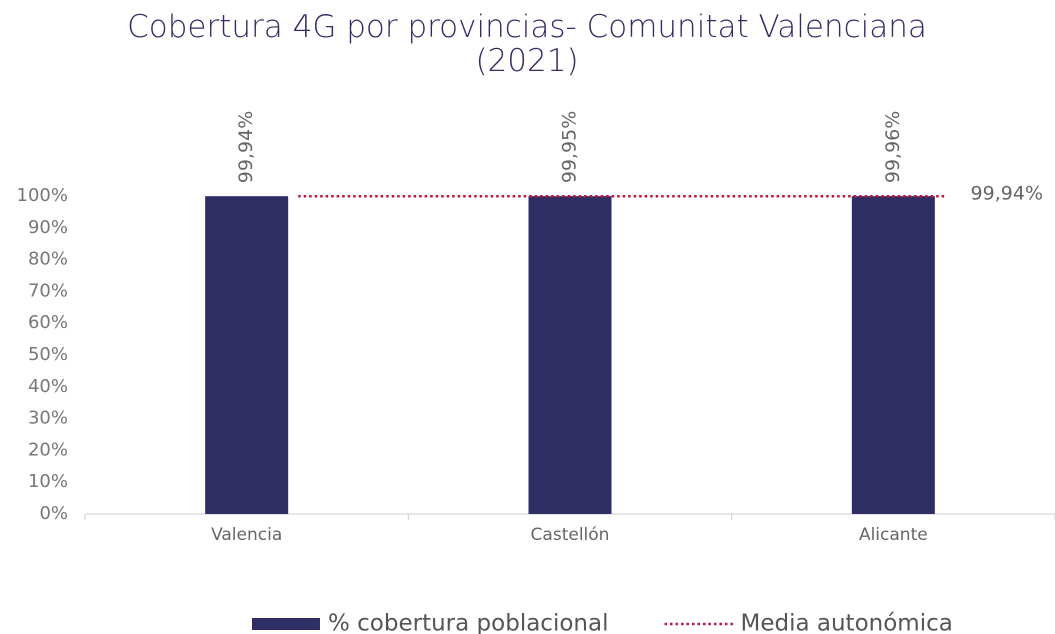  Describe the element at coordinates (48, 386) in the screenshot. I see `y-tick-label: 40%` at that location.